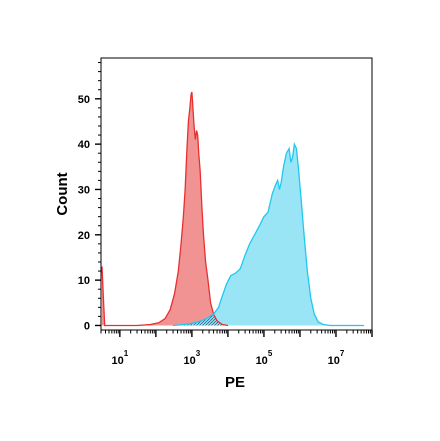 The image size is (440, 441). Describe the element at coordinates (84, 190) in the screenshot. I see `y-tick-label: 30` at that location.